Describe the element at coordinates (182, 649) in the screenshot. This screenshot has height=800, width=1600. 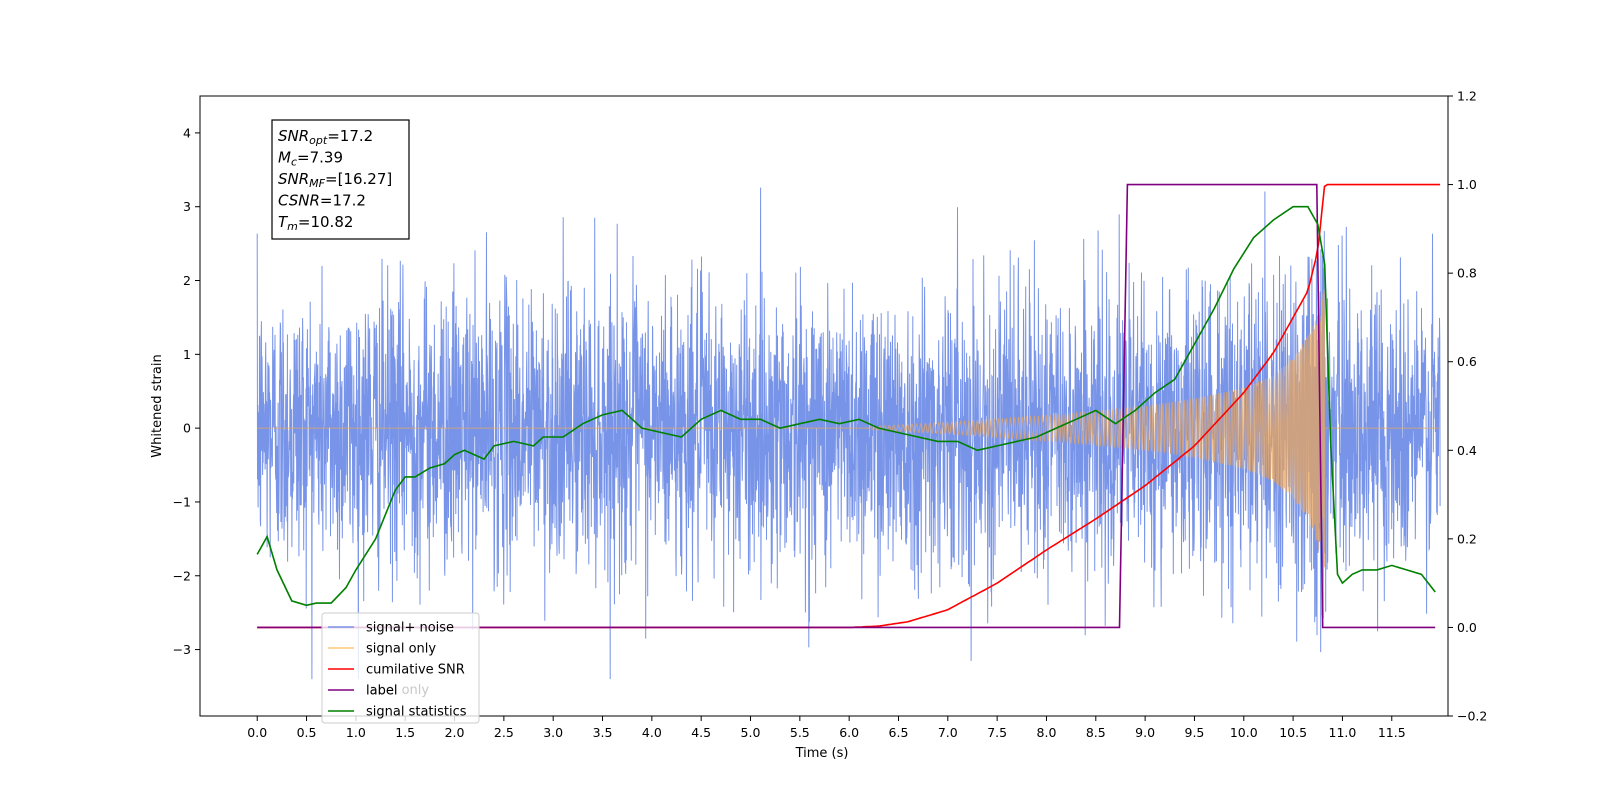
I see `y-tick-label: −3` at that location.